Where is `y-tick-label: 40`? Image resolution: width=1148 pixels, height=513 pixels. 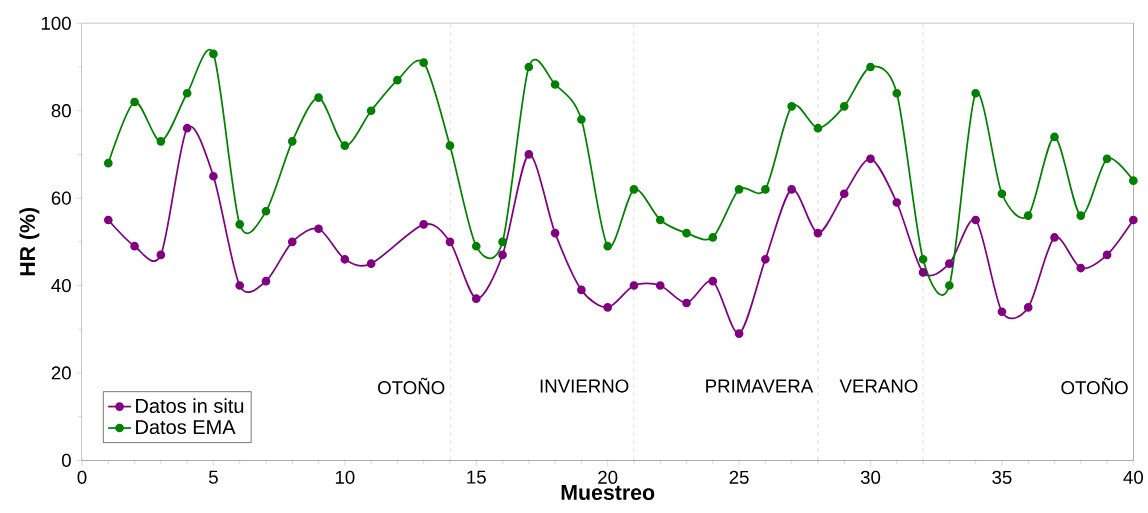
y-tick-label: 40 is located at coordinates (61, 285).